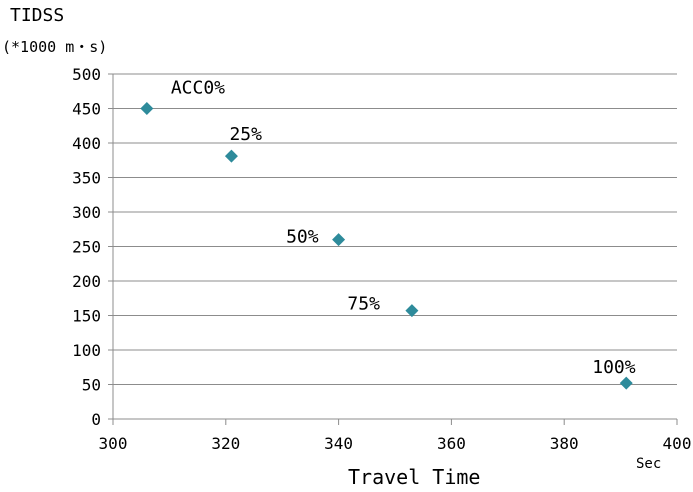 This screenshot has width=693, height=492. I want to click on y-tick-label-350: 350, so click(86, 178).